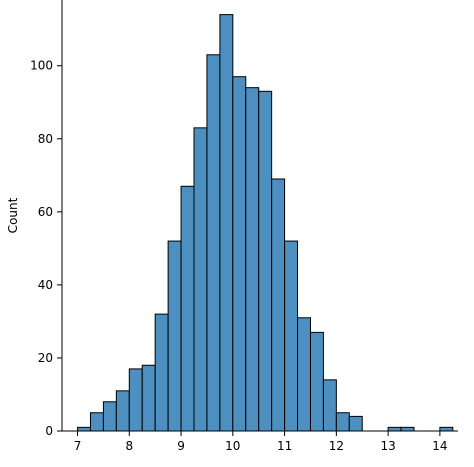 The height and width of the screenshot is (467, 474). I want to click on y-tick-label: 80, so click(45, 139).